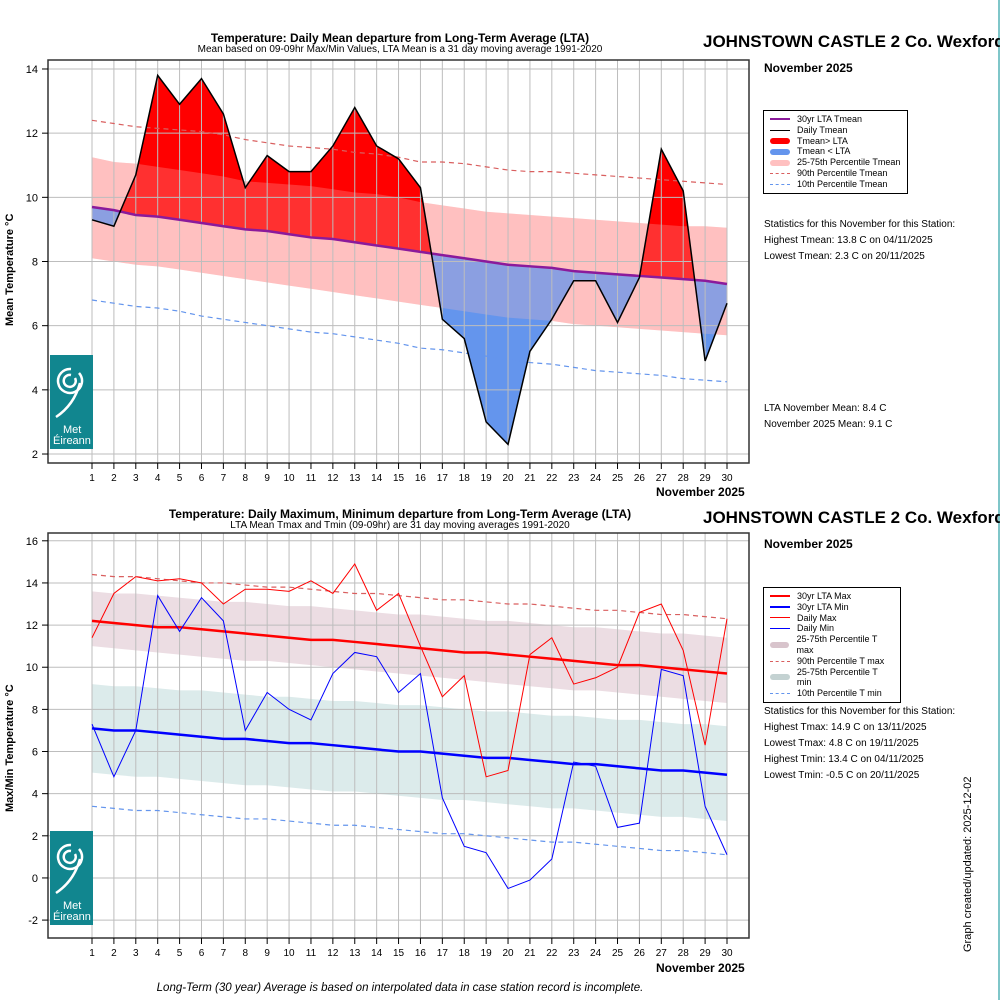 The height and width of the screenshot is (1000, 1000). I want to click on legend-item: 90th Percentile Tmean, so click(835, 173).